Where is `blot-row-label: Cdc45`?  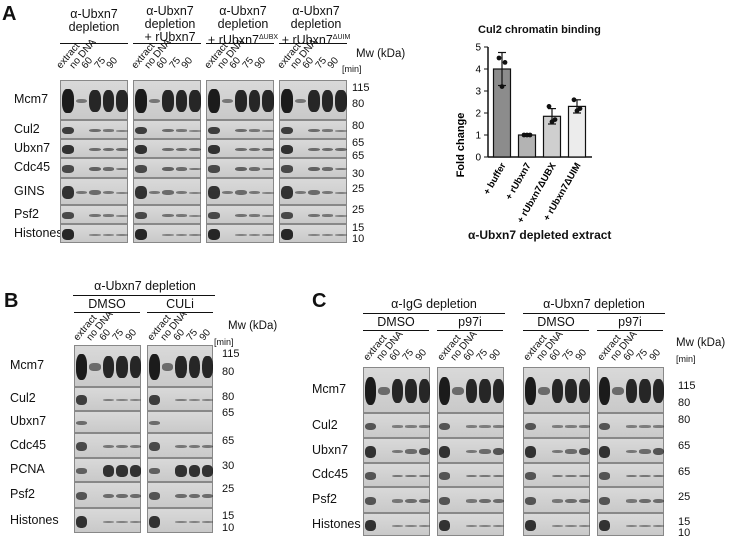 blot-row-label: Cdc45 is located at coordinates (28, 444).